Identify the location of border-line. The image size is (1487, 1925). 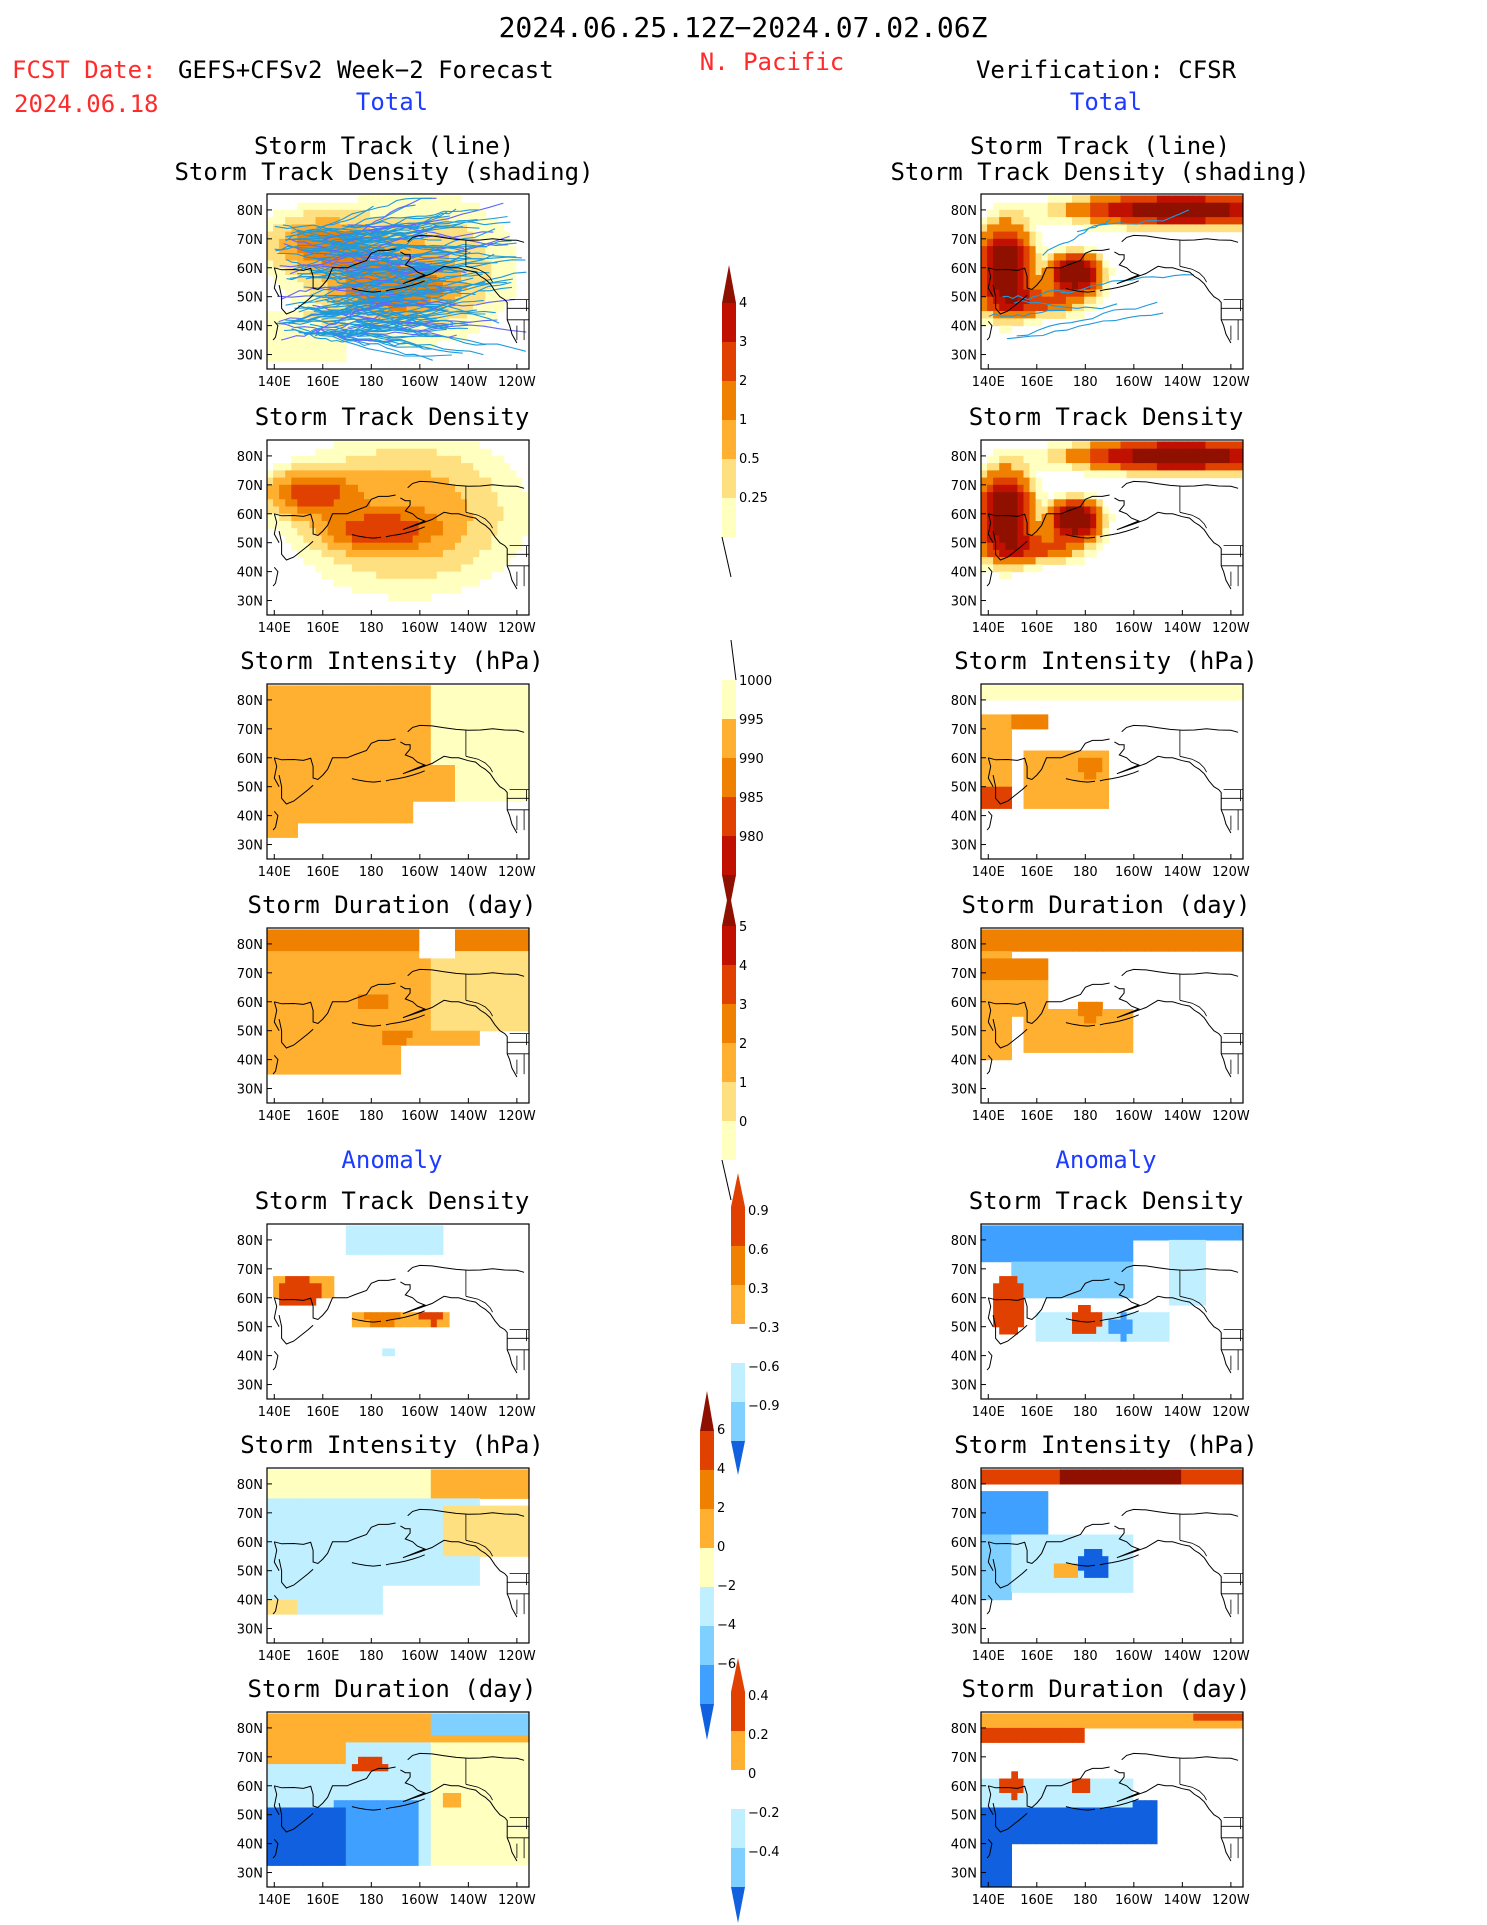
(479, 764).